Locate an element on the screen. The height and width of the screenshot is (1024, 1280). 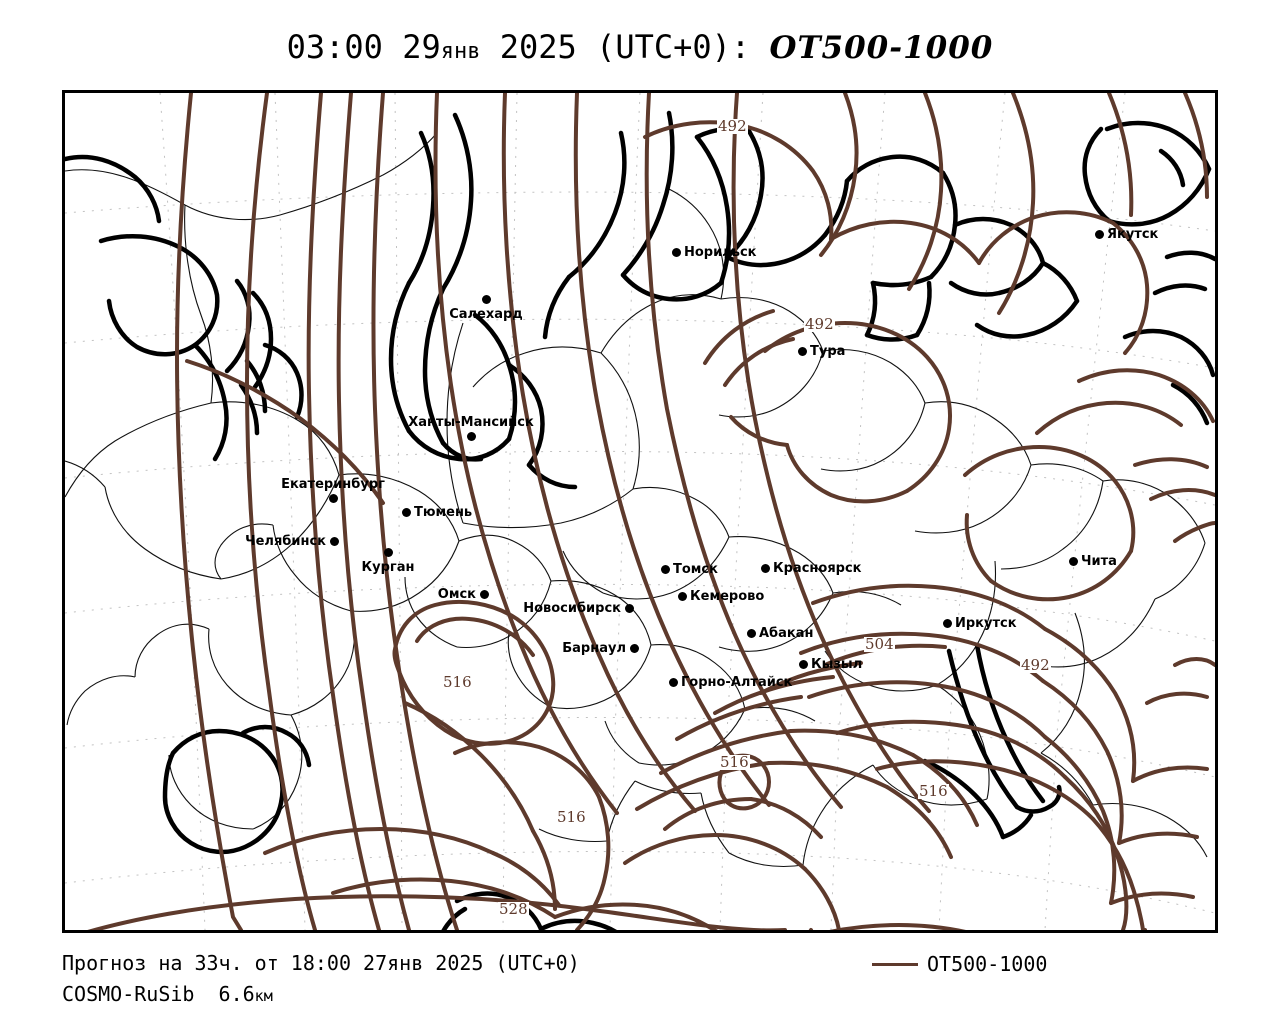
model-resolution: 6.6 is located at coordinates (236, 994).